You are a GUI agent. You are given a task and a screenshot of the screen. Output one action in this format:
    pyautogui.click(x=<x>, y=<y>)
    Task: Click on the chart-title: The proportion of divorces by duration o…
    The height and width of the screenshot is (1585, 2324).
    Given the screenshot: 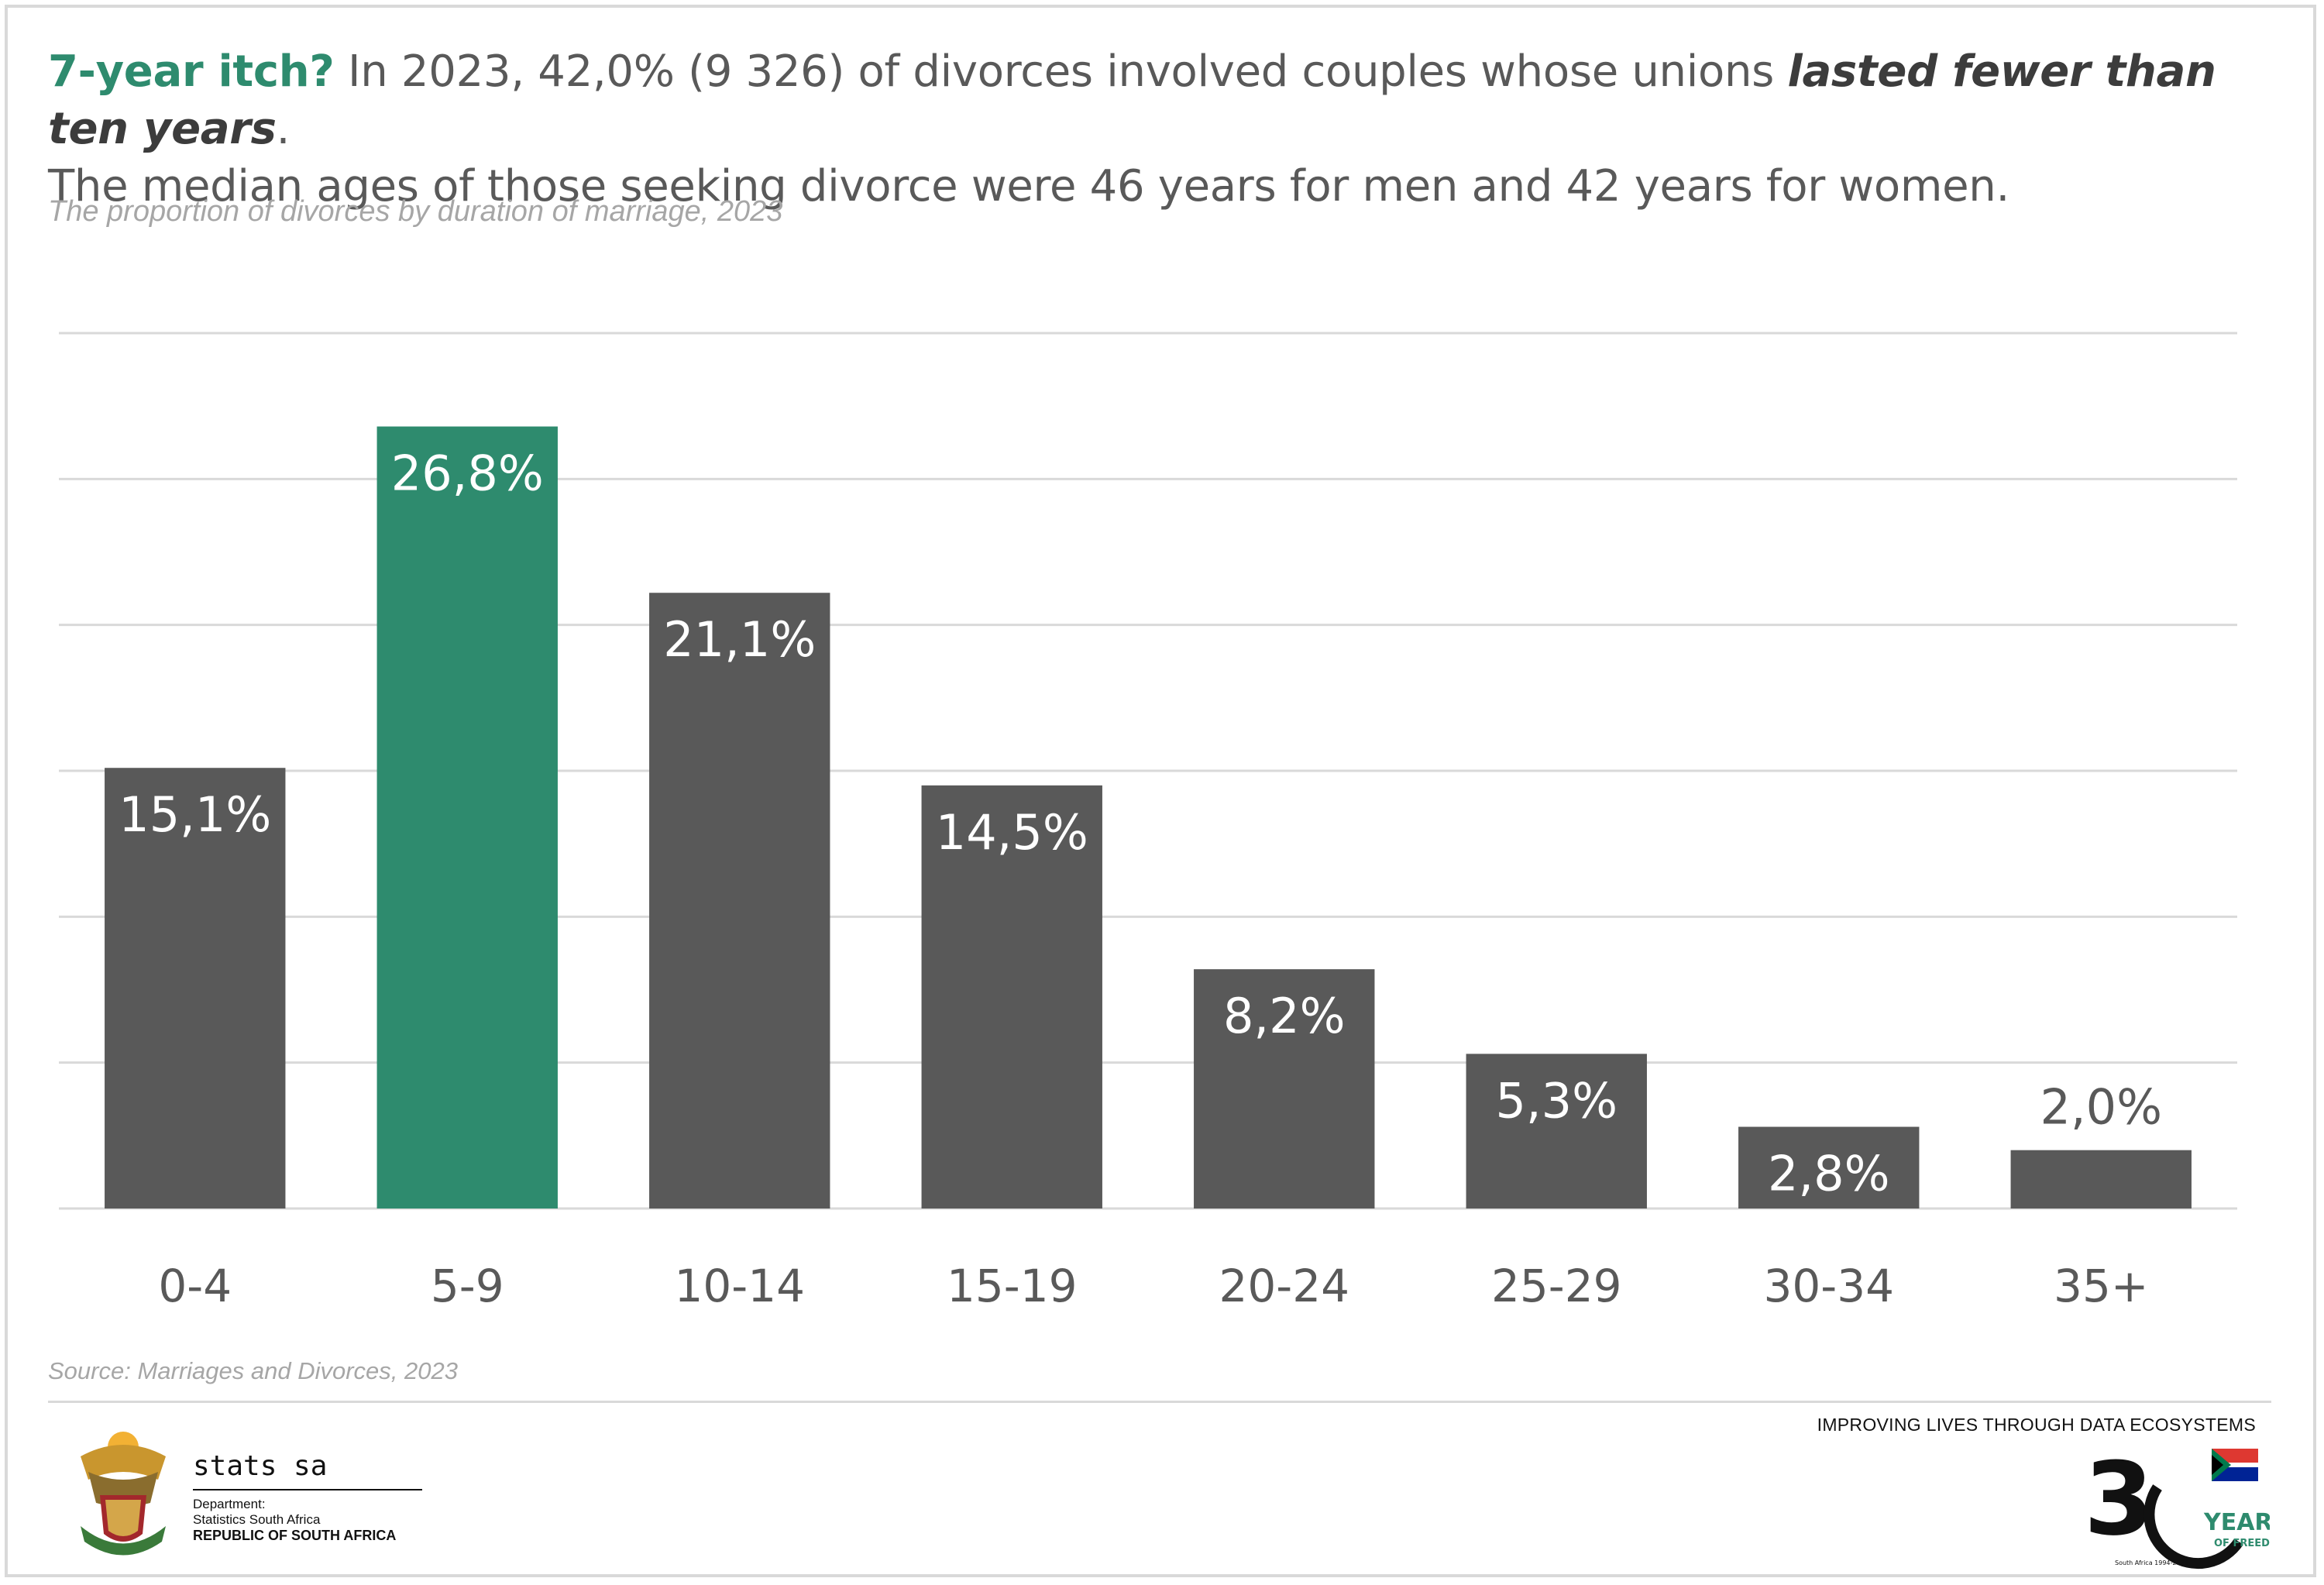 What is the action you would take?
    pyautogui.click(x=415, y=211)
    